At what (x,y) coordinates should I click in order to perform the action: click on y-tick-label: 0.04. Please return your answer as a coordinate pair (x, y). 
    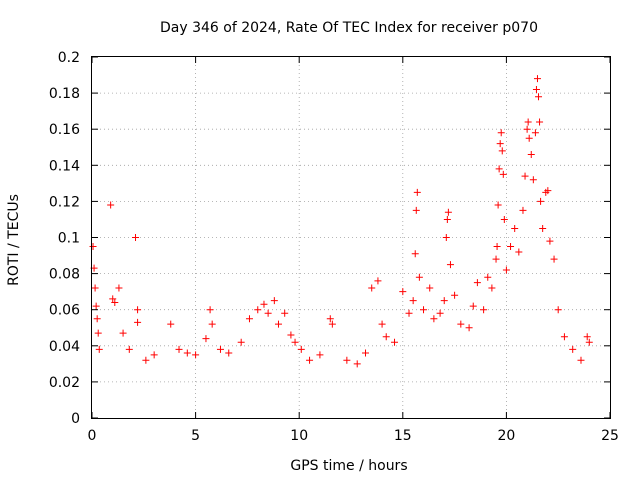
    Looking at the image, I should click on (64, 347).